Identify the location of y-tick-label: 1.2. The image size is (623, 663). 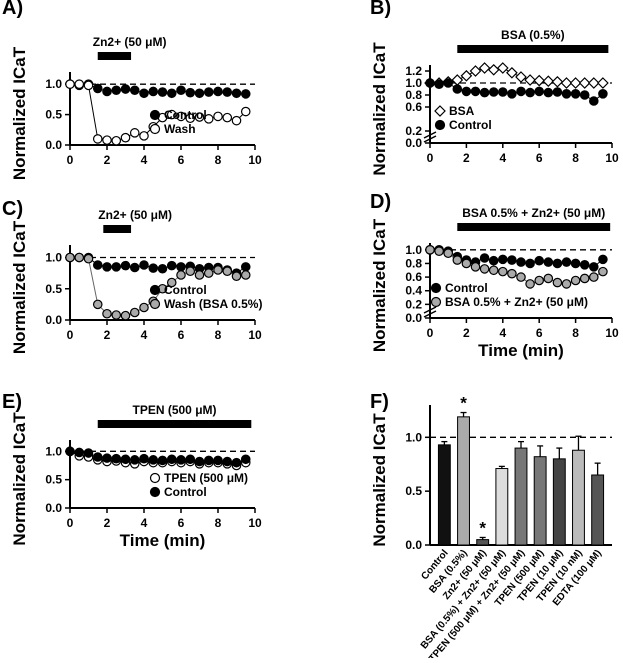
(413, 71).